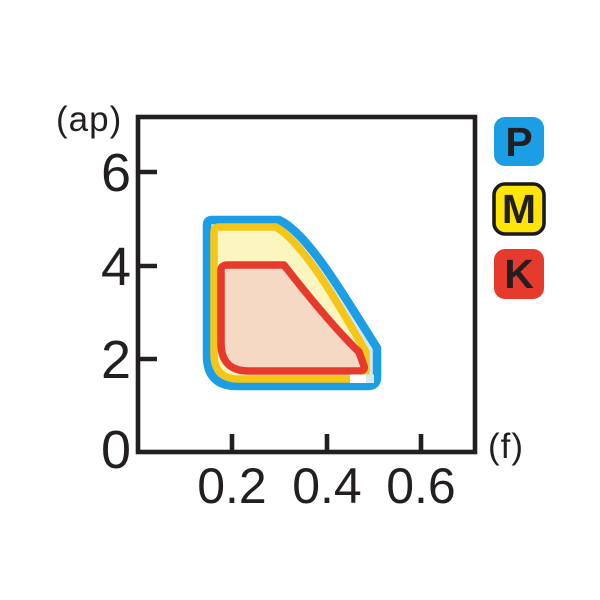 The width and height of the screenshot is (600, 600). I want to click on legend-letter-k: K, so click(519, 274).